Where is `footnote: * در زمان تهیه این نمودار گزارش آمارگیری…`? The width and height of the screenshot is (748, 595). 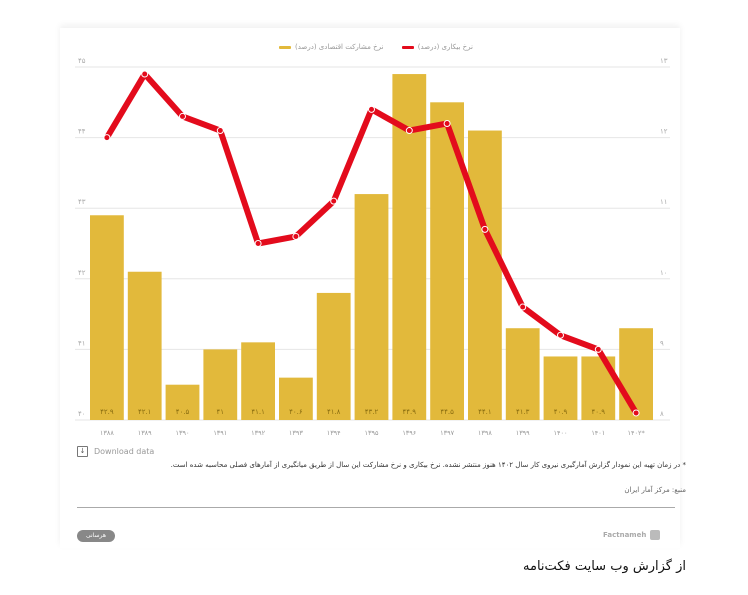 footnote: * در زمان تهیه این نمودار گزارش آمارگیری… is located at coordinates (428, 465).